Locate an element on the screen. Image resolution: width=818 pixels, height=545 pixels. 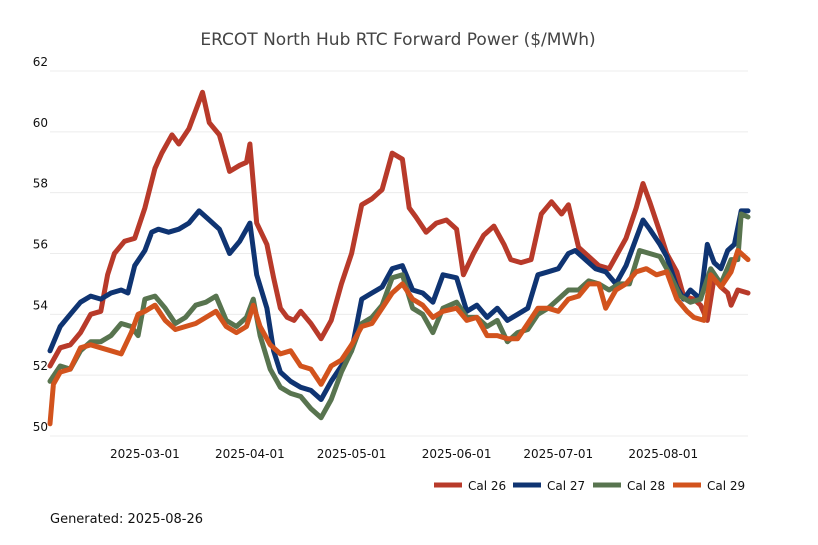
y-tick-label: 62 is located at coordinates (40, 62).